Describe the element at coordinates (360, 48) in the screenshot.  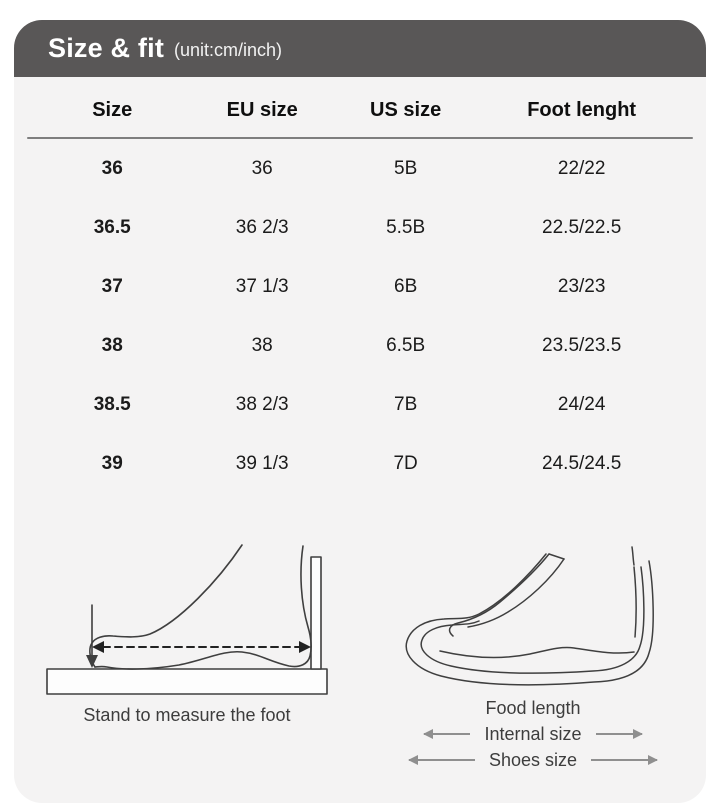
I see `card-header: Size & fit (unit:cm/inch)` at that location.